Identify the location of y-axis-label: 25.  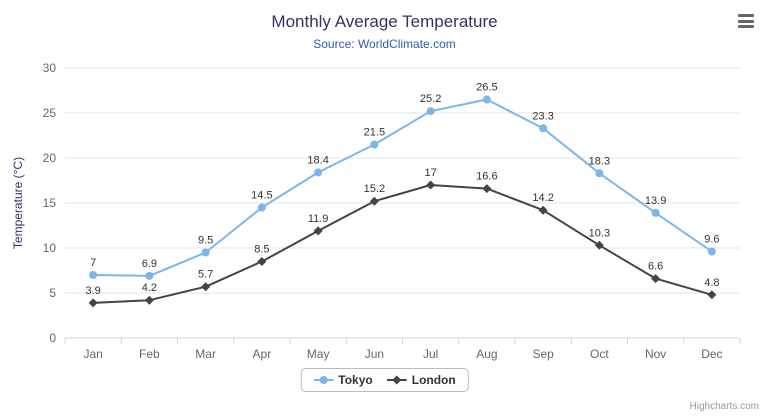
(50, 113).